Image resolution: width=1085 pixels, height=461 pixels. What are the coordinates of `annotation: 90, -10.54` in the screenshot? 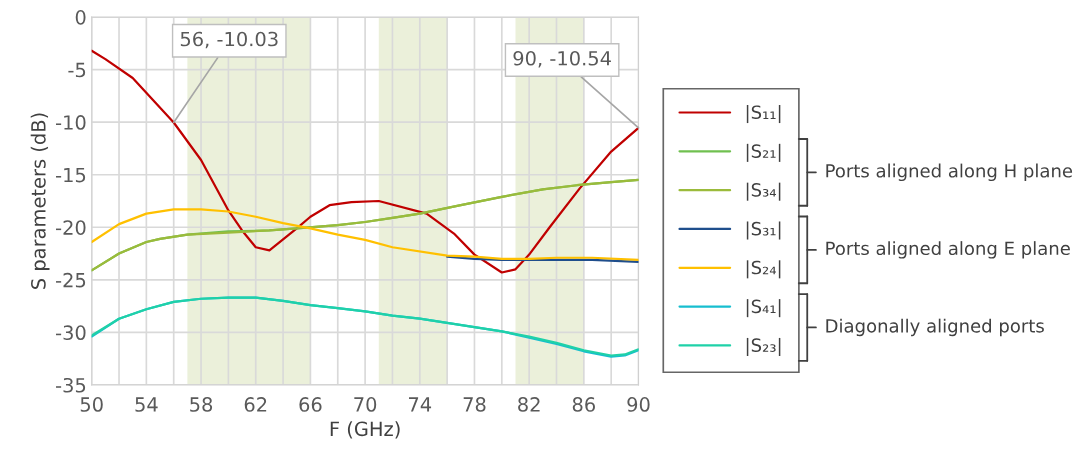 It's located at (562, 59).